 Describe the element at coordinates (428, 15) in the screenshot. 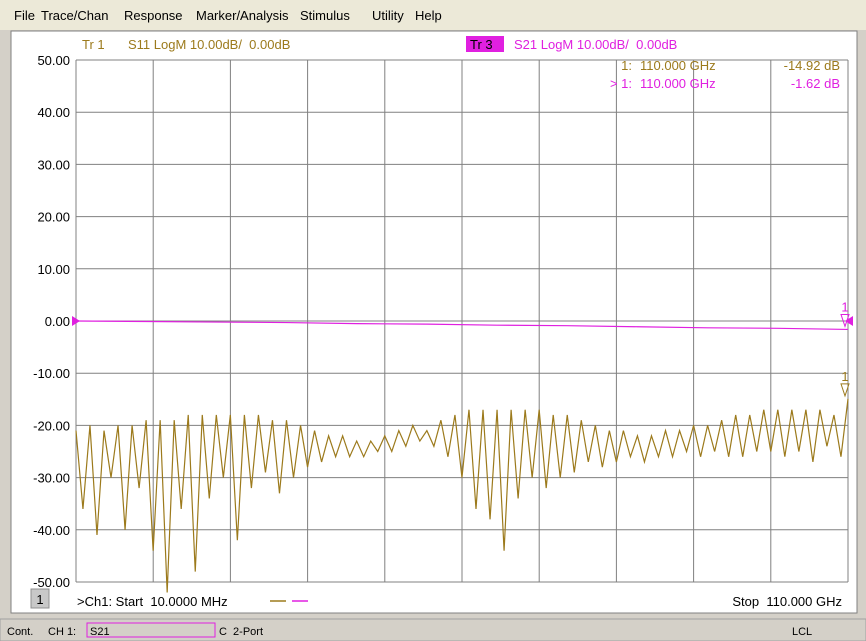

I see `menu-item: Help` at that location.